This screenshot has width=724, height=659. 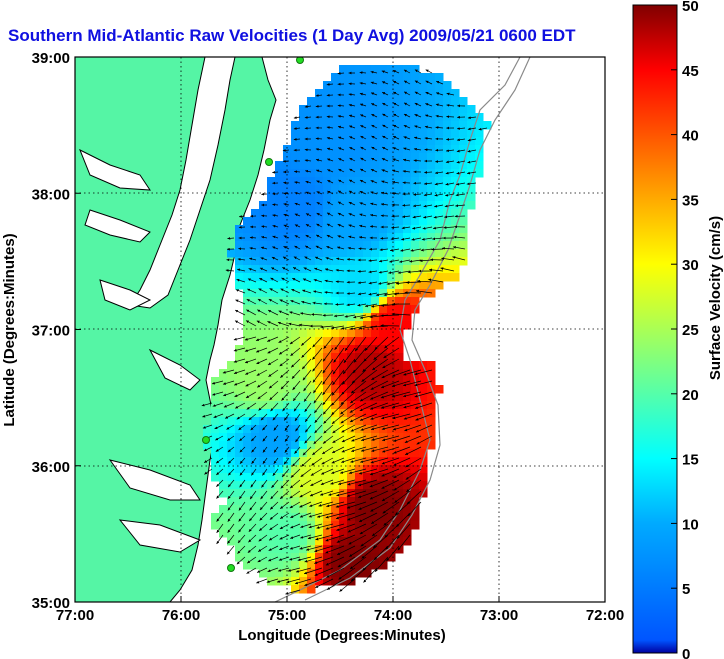 What do you see at coordinates (181, 615) in the screenshot?
I see `x-tick-label: 76:00` at bounding box center [181, 615].